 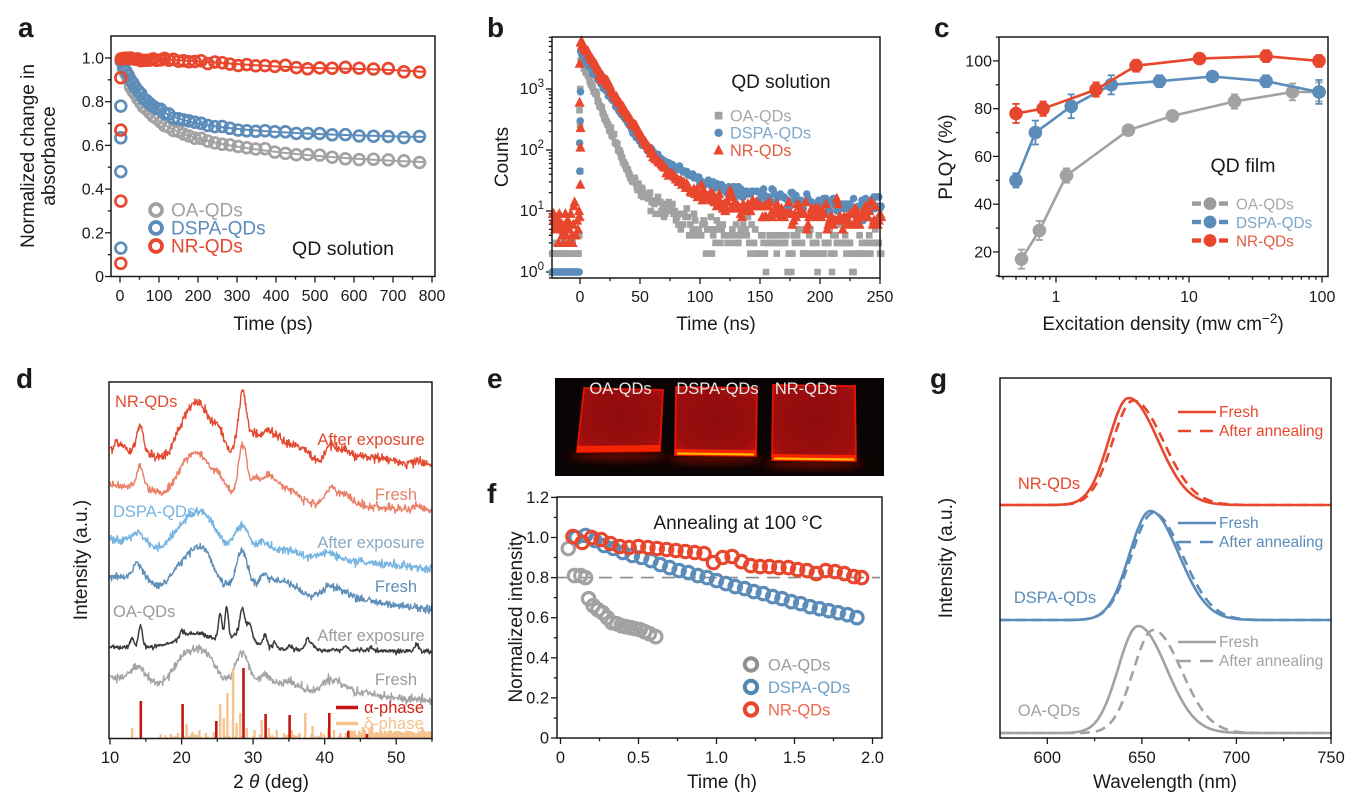 What do you see at coordinates (271, 782) in the screenshot?
I see `svg-text: 2 θ (deg)` at bounding box center [271, 782].